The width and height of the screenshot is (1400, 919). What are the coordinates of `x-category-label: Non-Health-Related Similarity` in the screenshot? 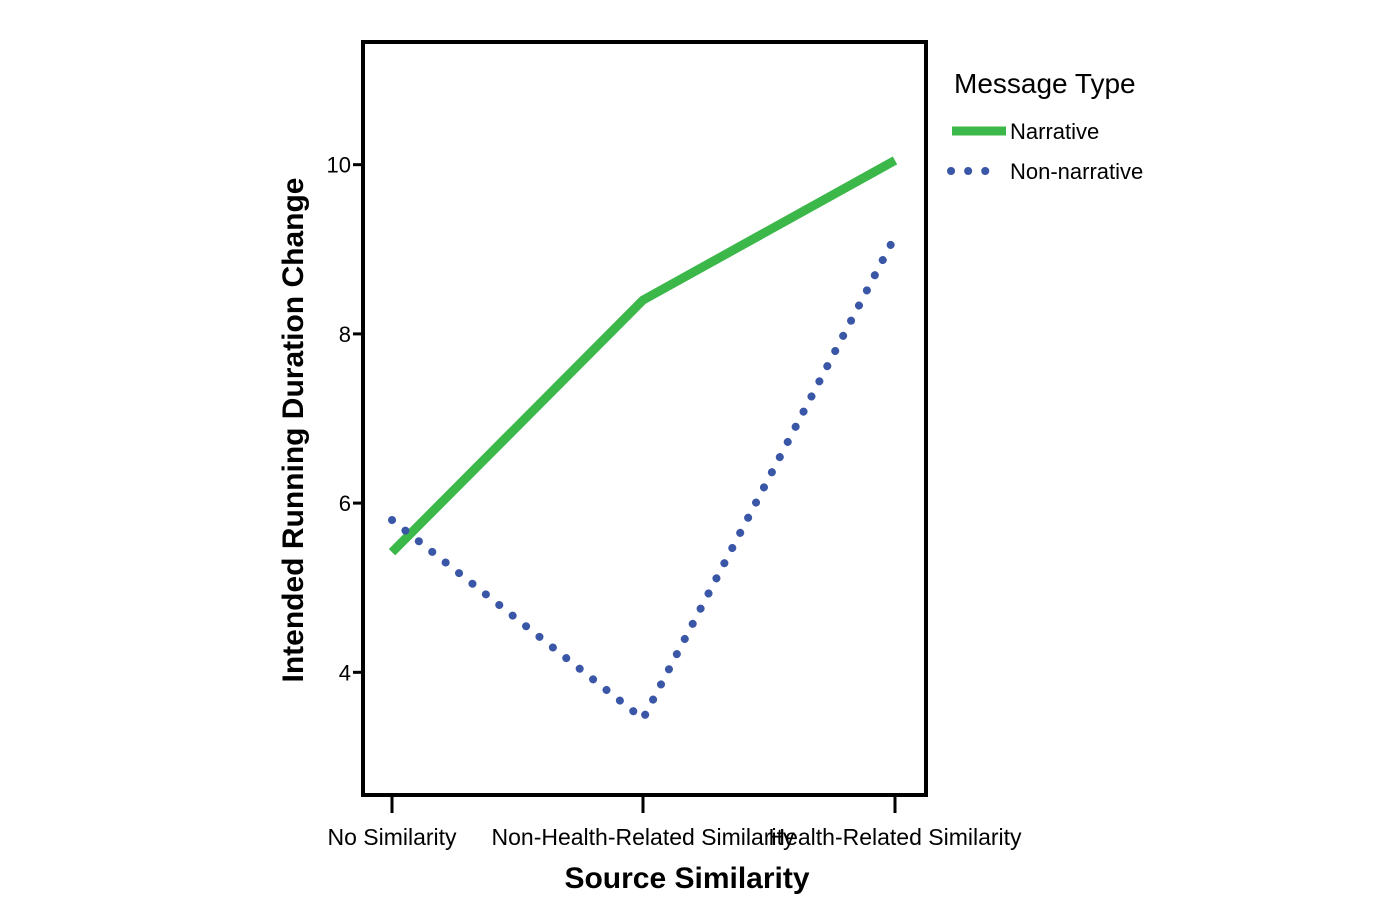 It's located at (643, 837).